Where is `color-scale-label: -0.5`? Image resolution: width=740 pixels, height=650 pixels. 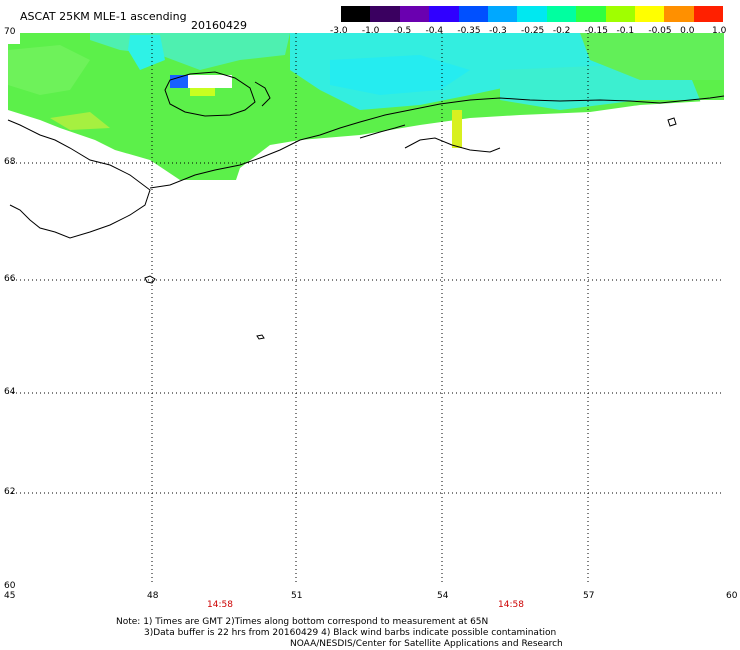
color-scale-label: -0.5 is located at coordinates (402, 31).